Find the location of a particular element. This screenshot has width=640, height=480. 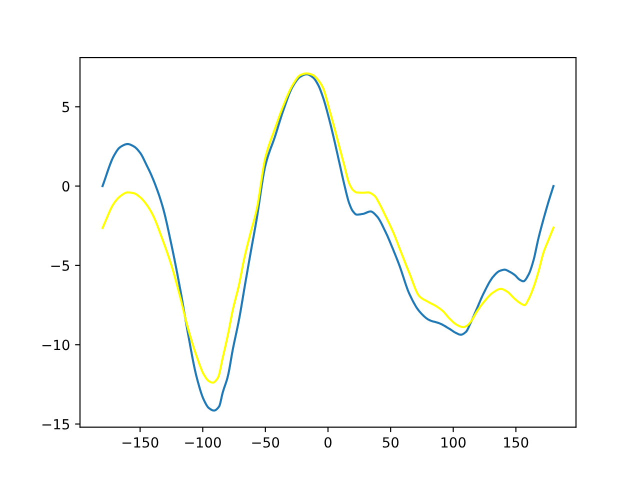

x-tick-label: 0 is located at coordinates (328, 442).